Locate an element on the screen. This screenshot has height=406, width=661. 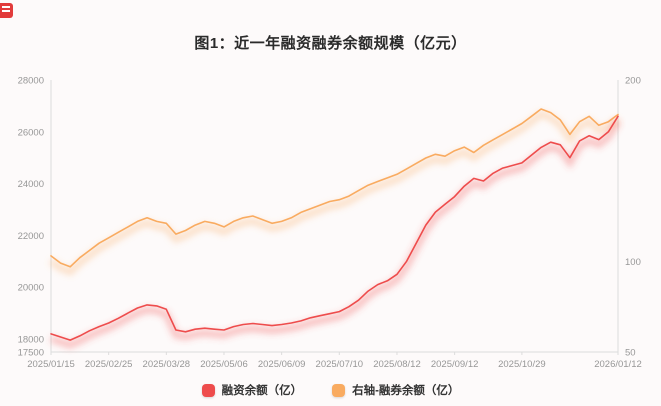
left-axis-tick-label: 18000 is located at coordinates (31, 340).